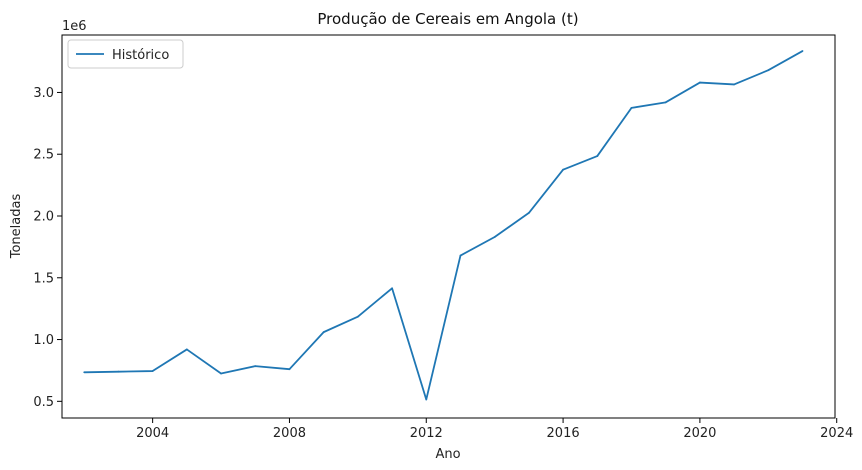 The width and height of the screenshot is (862, 470). What do you see at coordinates (43, 402) in the screenshot?
I see `y-tick-label: 0.5` at bounding box center [43, 402].